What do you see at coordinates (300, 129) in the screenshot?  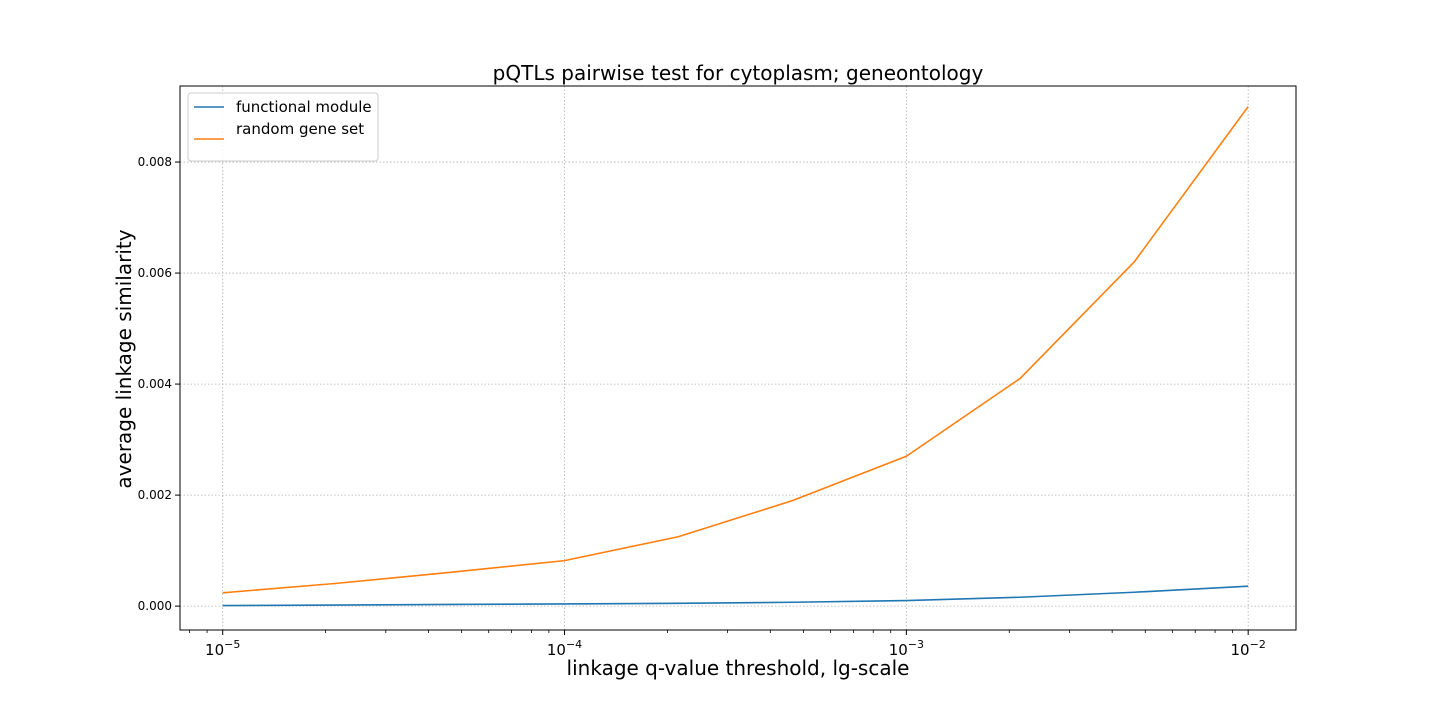 I see `legend-label-random-gene-set: random gene set` at bounding box center [300, 129].